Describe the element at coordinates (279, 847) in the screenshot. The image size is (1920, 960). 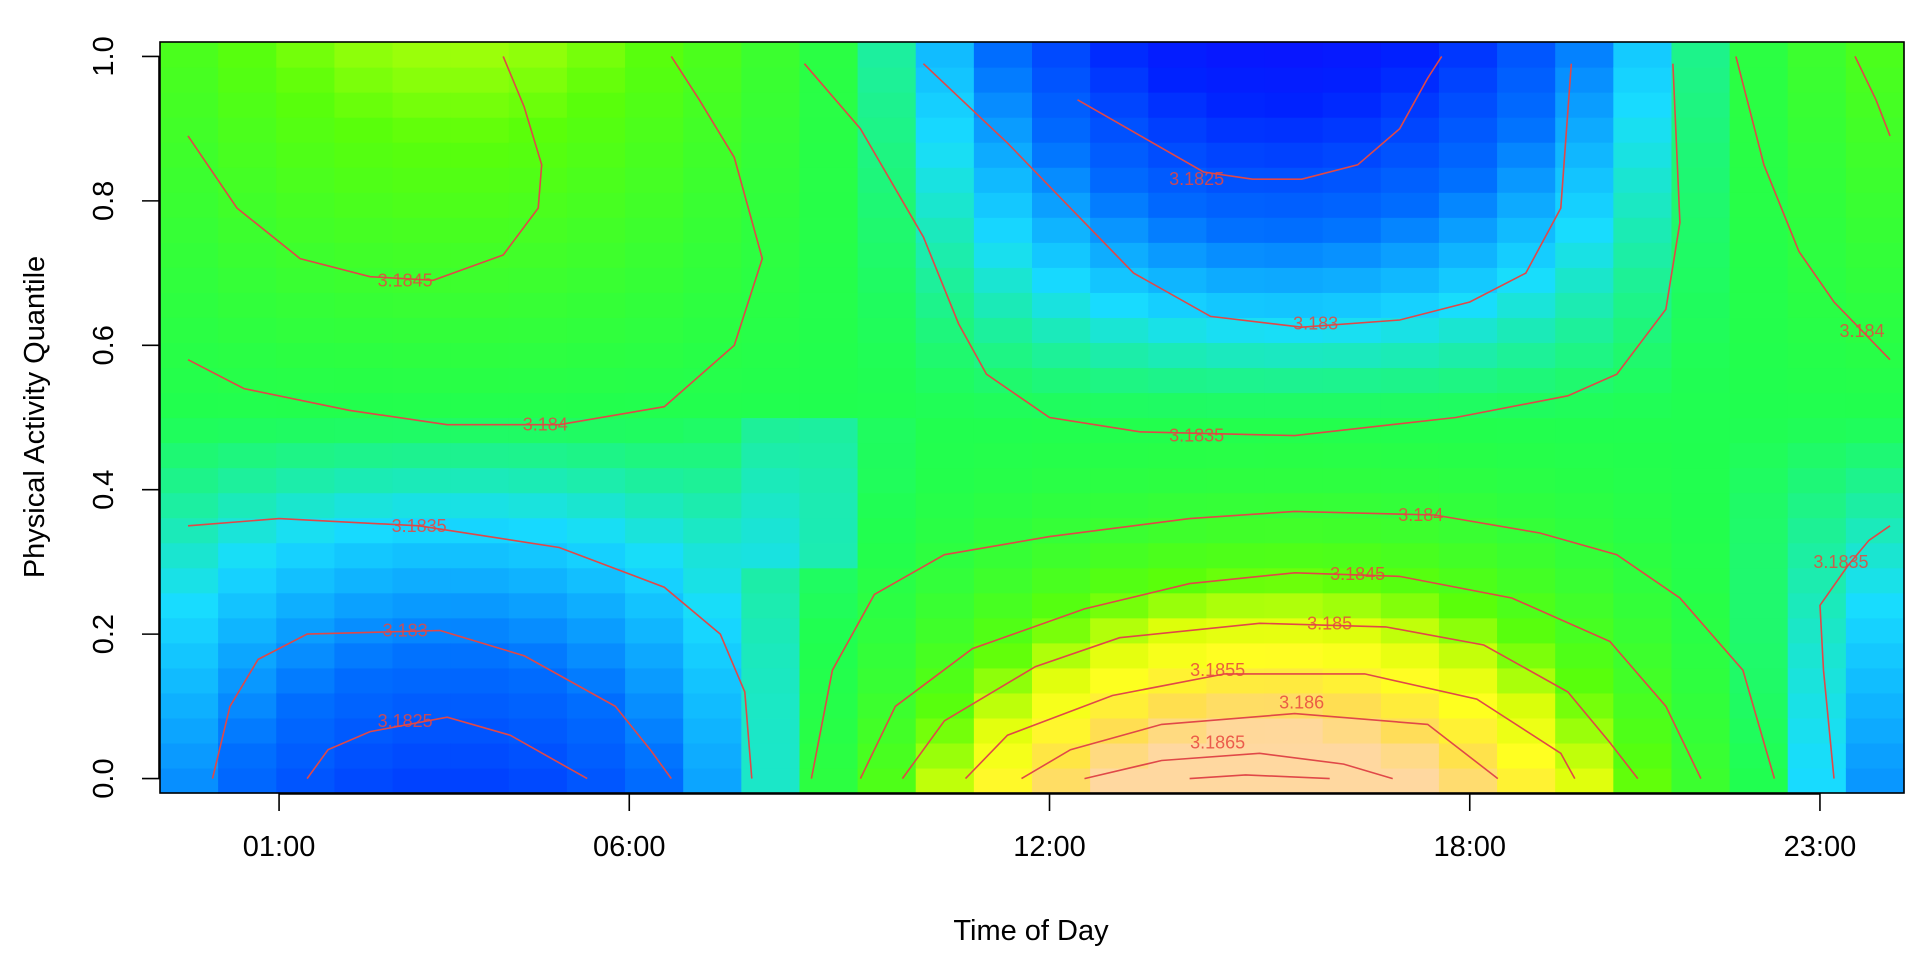
I see `x-tick-label: 01:00` at that location.